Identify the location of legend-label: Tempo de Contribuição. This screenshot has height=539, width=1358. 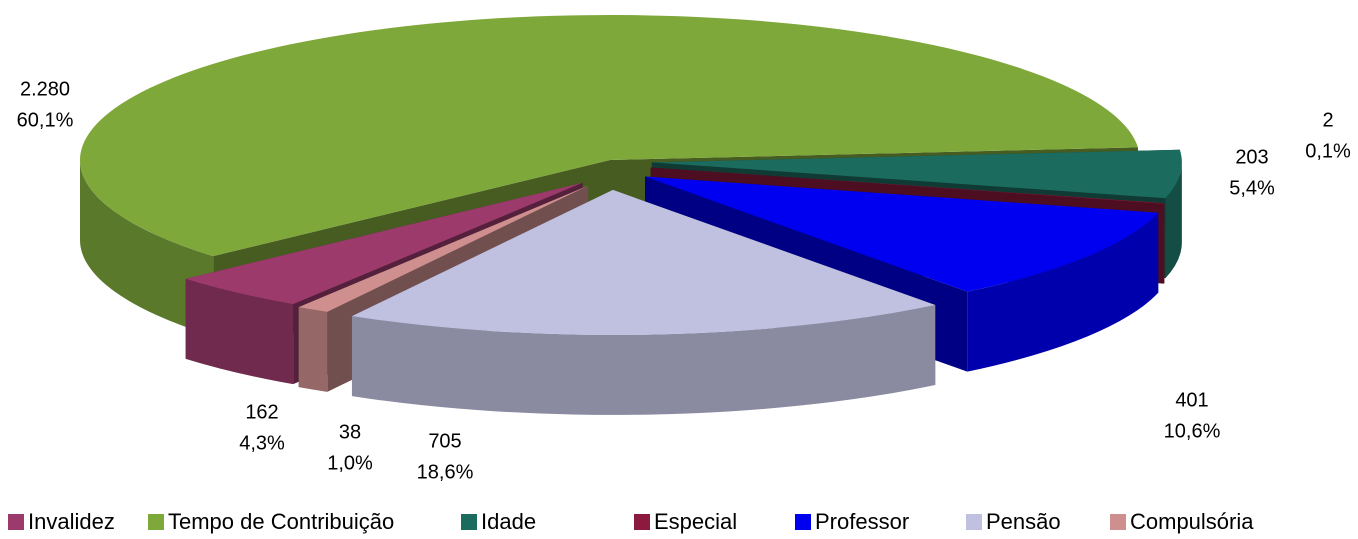
(281, 521).